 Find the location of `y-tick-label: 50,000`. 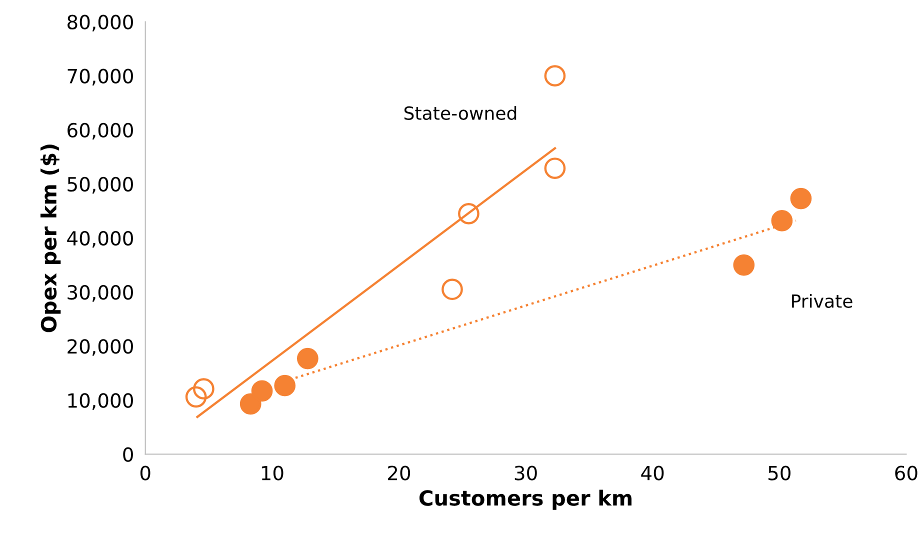

y-tick-label: 50,000 is located at coordinates (100, 185).